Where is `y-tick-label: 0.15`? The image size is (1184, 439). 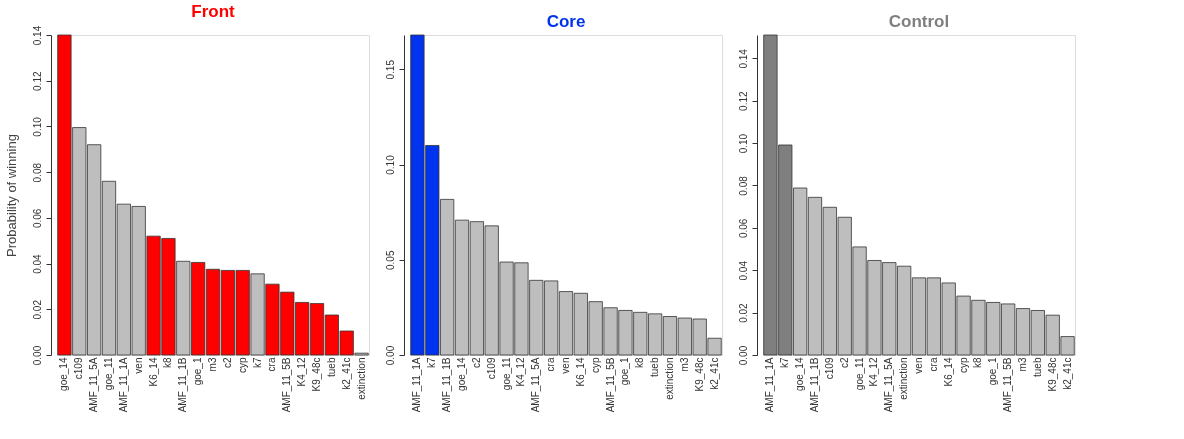
y-tick-label: 0.15 is located at coordinates (390, 69).